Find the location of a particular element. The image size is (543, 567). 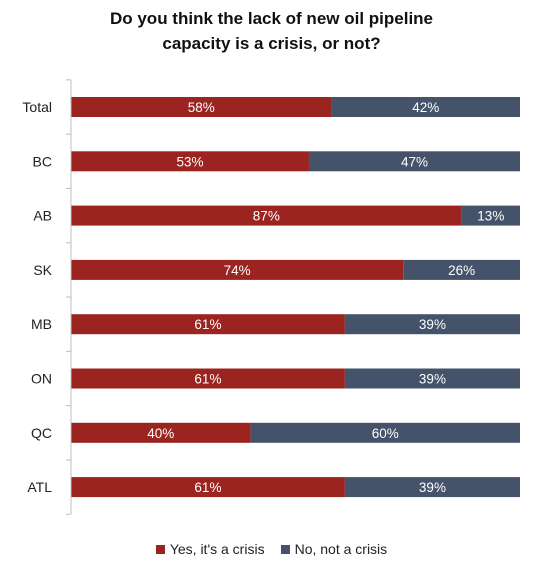

bar-bc-no is located at coordinates (414, 161).